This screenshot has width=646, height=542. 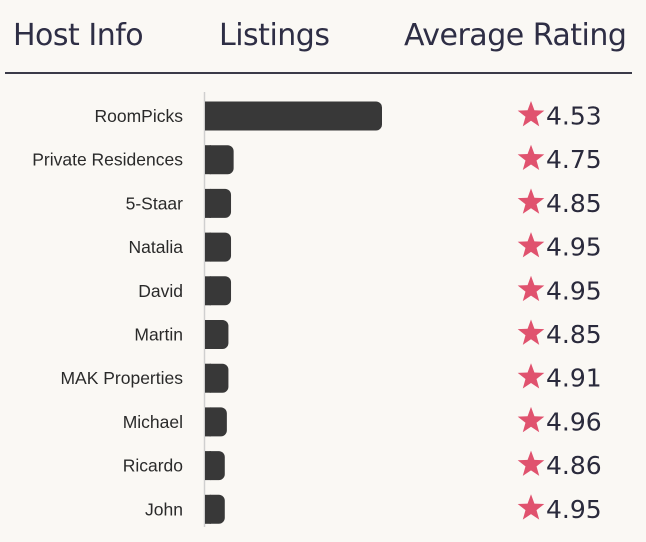 What do you see at coordinates (164, 509) in the screenshot?
I see `host-label: John` at bounding box center [164, 509].